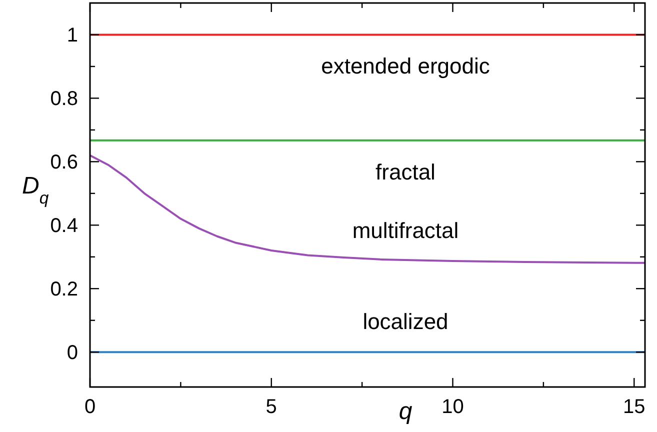 Image resolution: width=657 pixels, height=432 pixels. Describe the element at coordinates (64, 289) in the screenshot. I see `y-tick-label: 0.2` at that location.